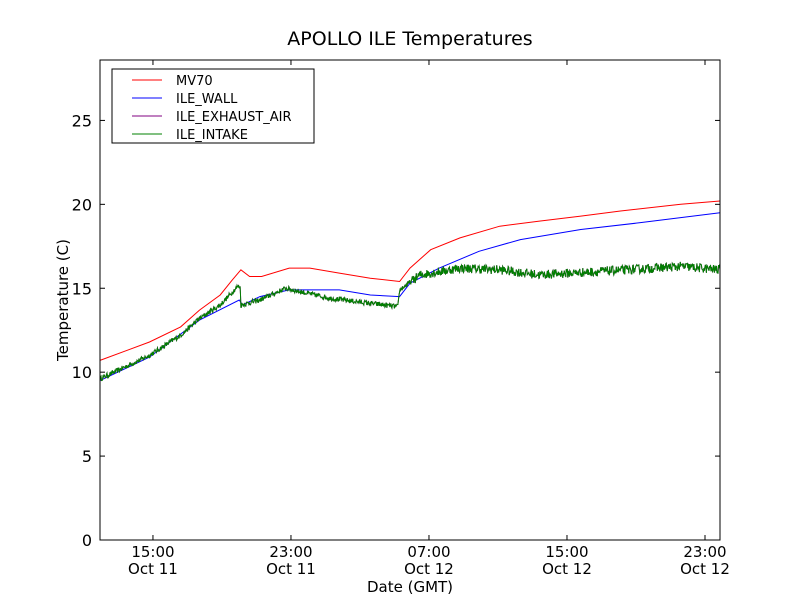  I want to click on y-tick-label: 10, so click(82, 372).